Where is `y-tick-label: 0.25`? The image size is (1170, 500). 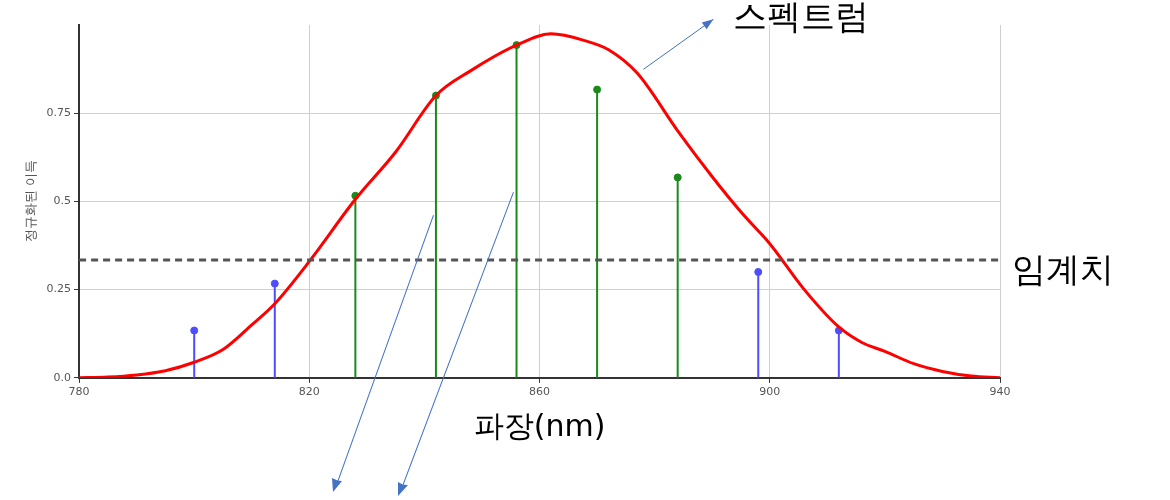
y-tick-label: 0.25 is located at coordinates (59, 289).